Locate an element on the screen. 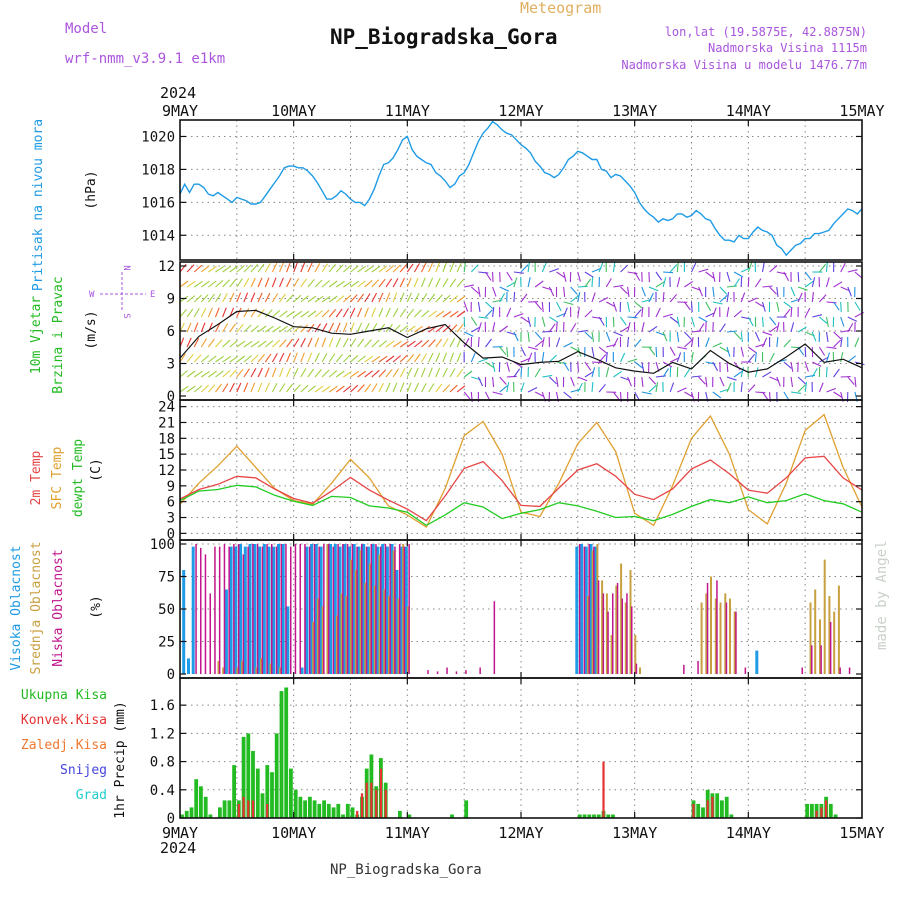 The image size is (900, 900). temp-2m-line is located at coordinates (521, 488).